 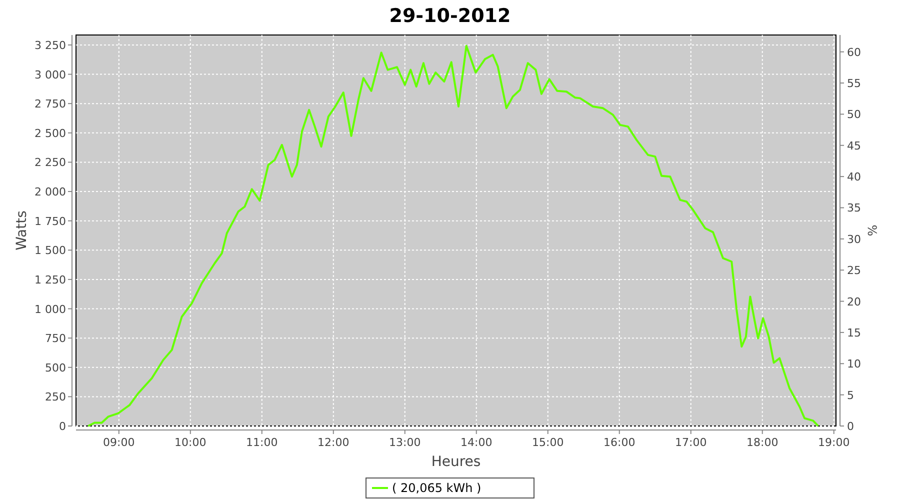 What do you see at coordinates (854, 239) in the screenshot?
I see `y2-tick-label: 30` at bounding box center [854, 239].